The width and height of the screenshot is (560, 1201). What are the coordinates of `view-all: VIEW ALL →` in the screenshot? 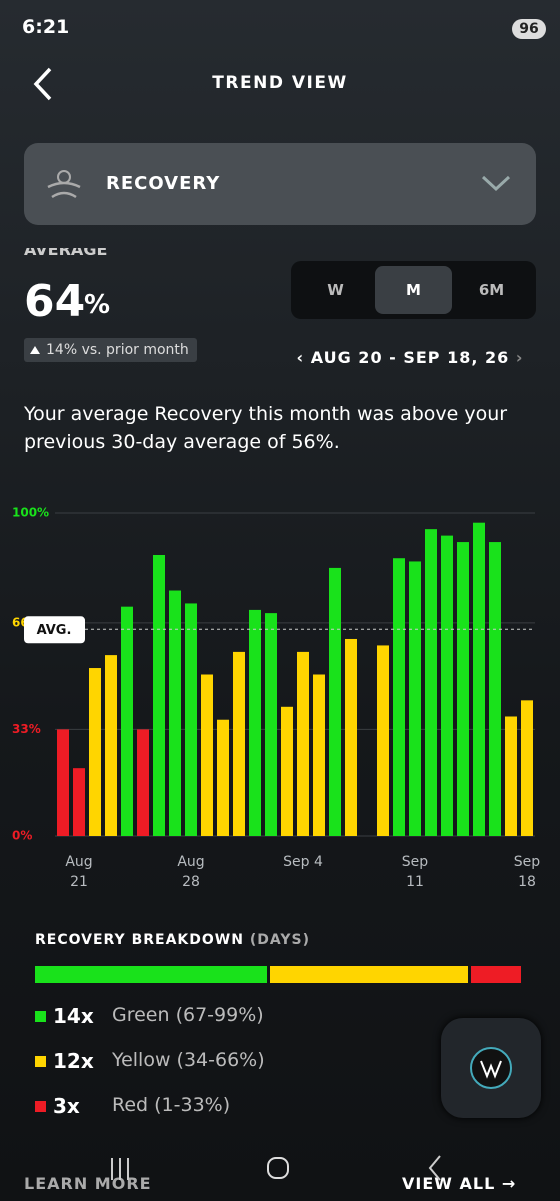 It's located at (459, 1183).